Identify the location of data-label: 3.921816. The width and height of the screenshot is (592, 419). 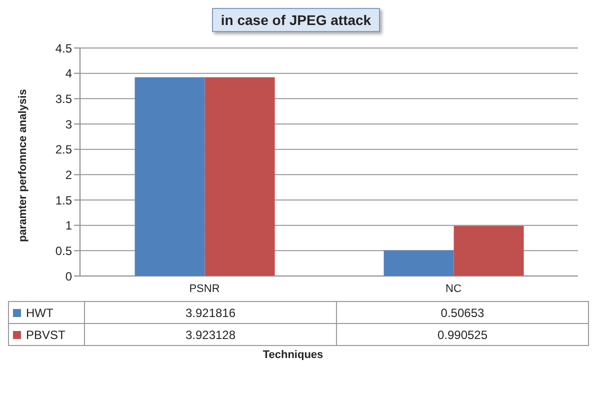
(210, 313).